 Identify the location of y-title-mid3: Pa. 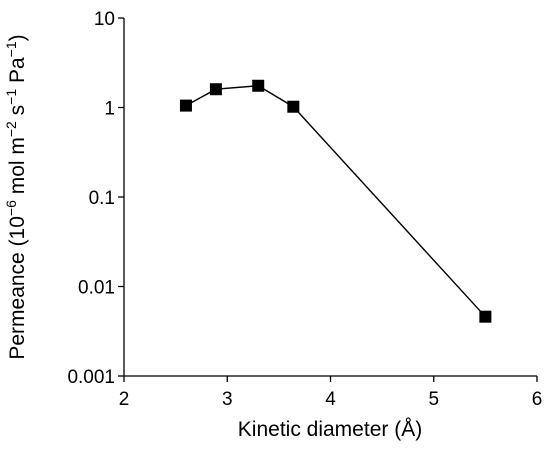
(17, 73).